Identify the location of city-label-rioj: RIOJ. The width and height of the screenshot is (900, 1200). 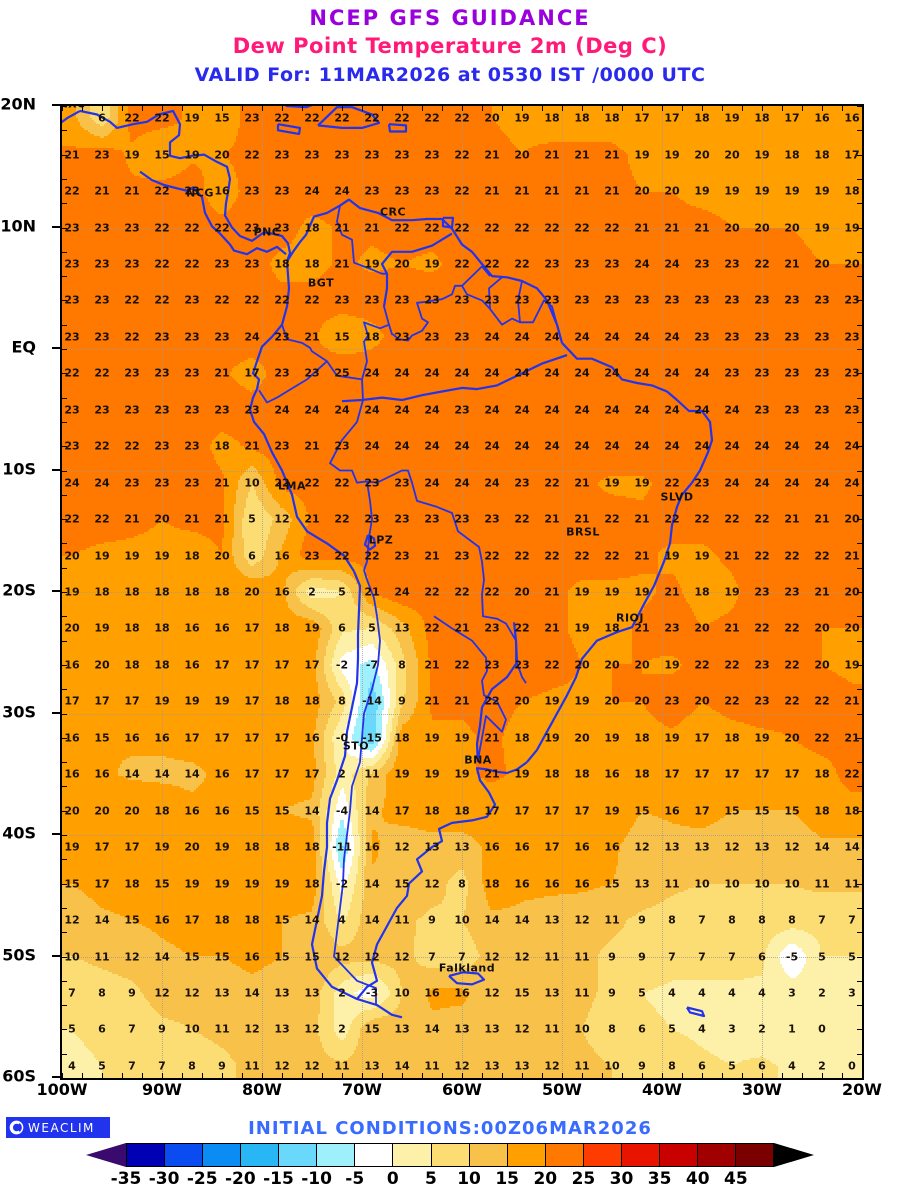
(630, 618).